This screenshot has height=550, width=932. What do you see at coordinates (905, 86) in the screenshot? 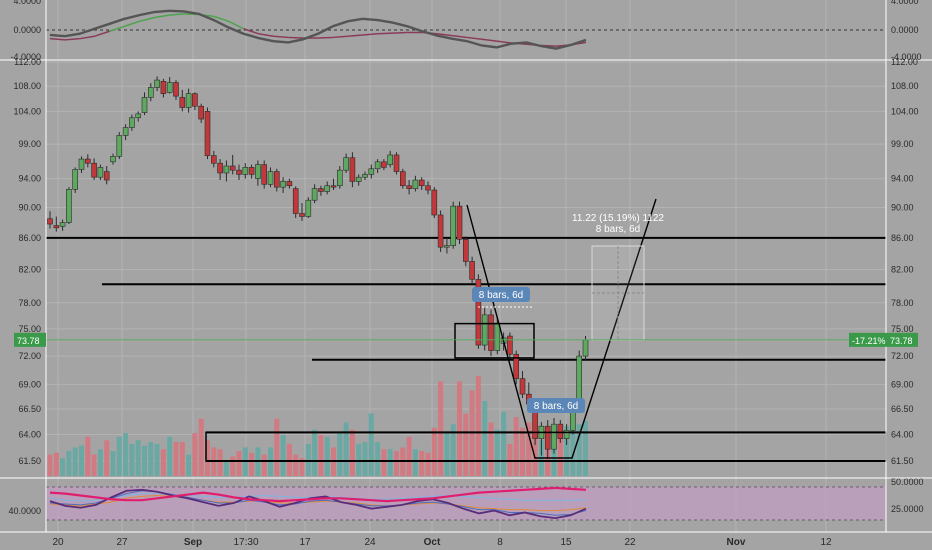
I see `price-tick-right: 108.00` at bounding box center [905, 86].